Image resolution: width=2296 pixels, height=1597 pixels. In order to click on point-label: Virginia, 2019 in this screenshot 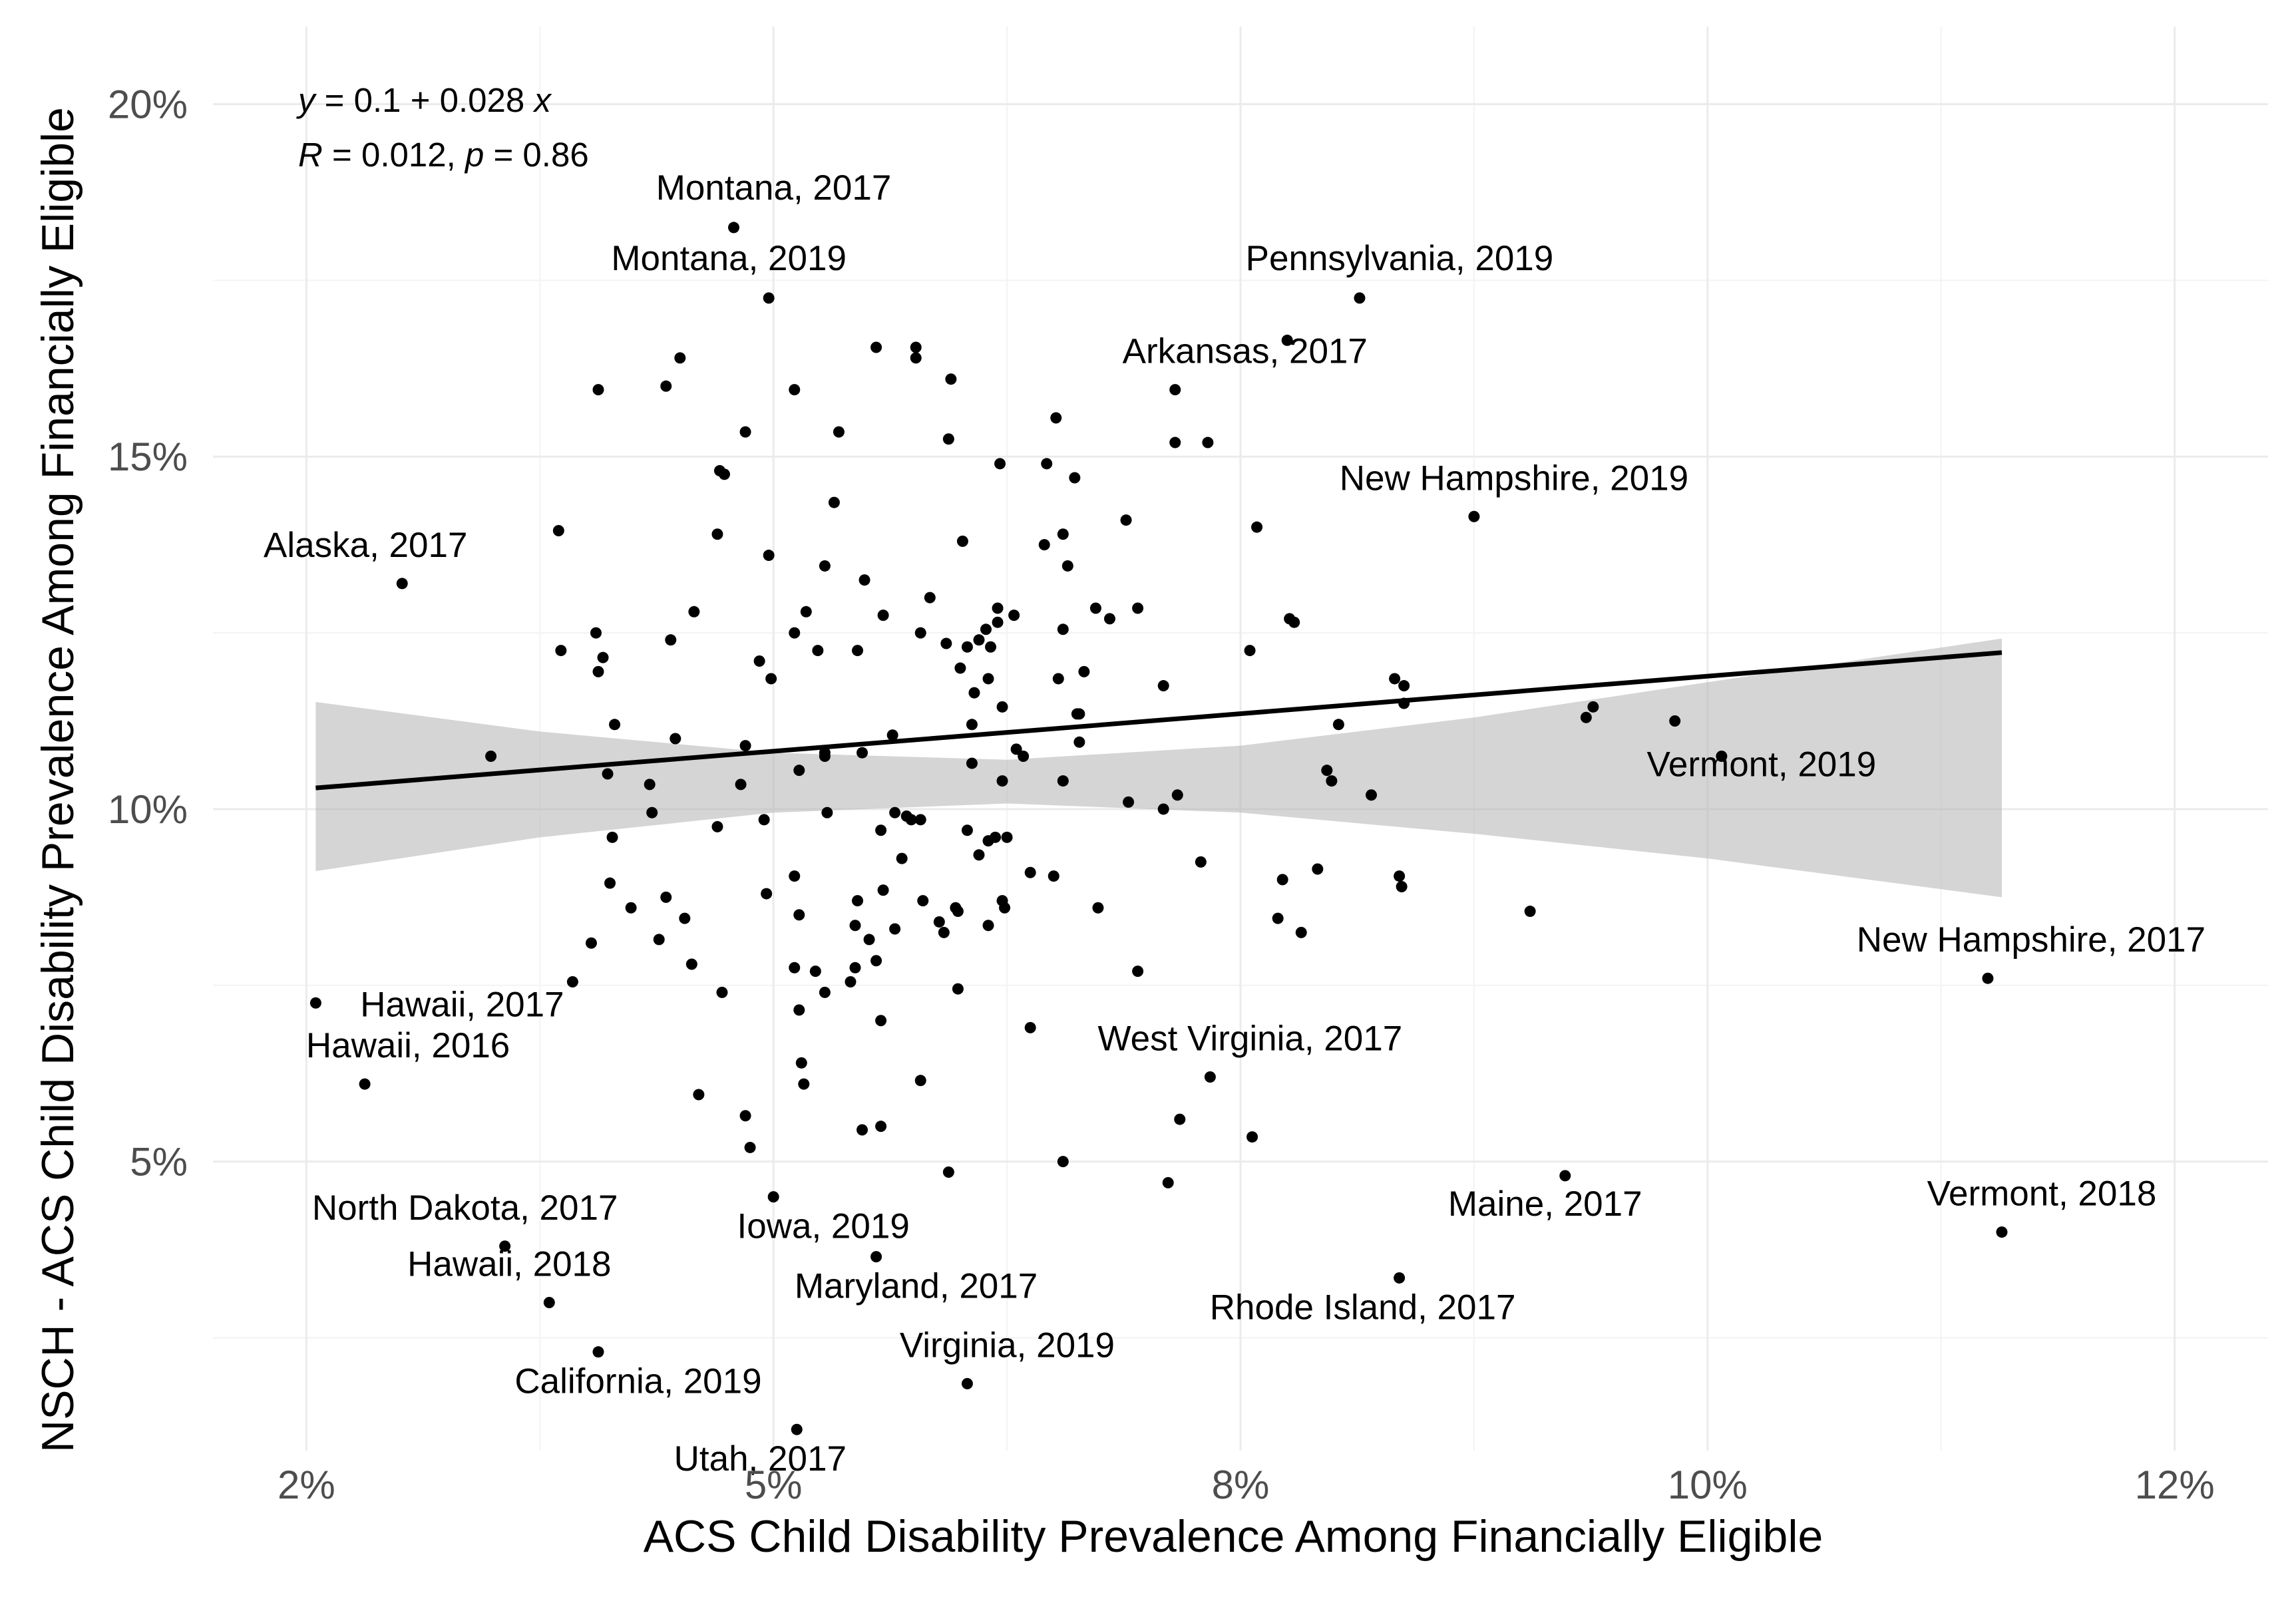, I will do `click(1007, 1345)`.